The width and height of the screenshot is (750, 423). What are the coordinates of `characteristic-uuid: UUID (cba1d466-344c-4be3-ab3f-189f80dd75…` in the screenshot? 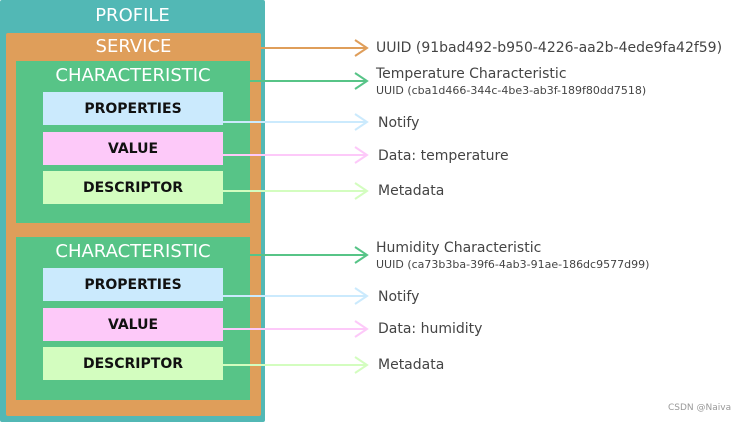 It's located at (511, 90).